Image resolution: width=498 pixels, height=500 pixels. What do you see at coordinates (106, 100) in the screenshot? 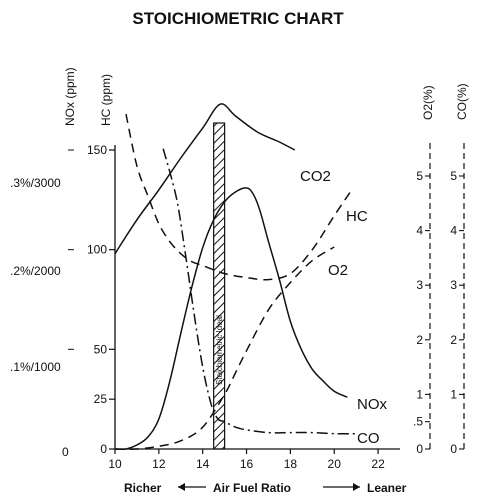
I see `hc-axis-title: HC (ppm)` at bounding box center [106, 100].